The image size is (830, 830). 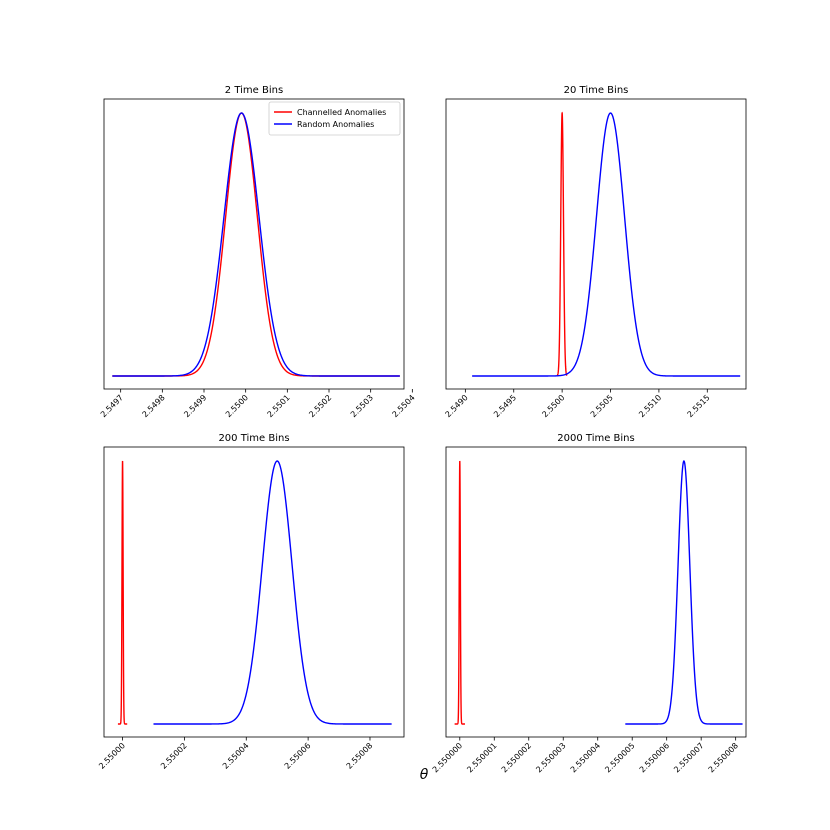 I want to click on legend-entry-label: Random Anomalies, so click(x=335, y=124).